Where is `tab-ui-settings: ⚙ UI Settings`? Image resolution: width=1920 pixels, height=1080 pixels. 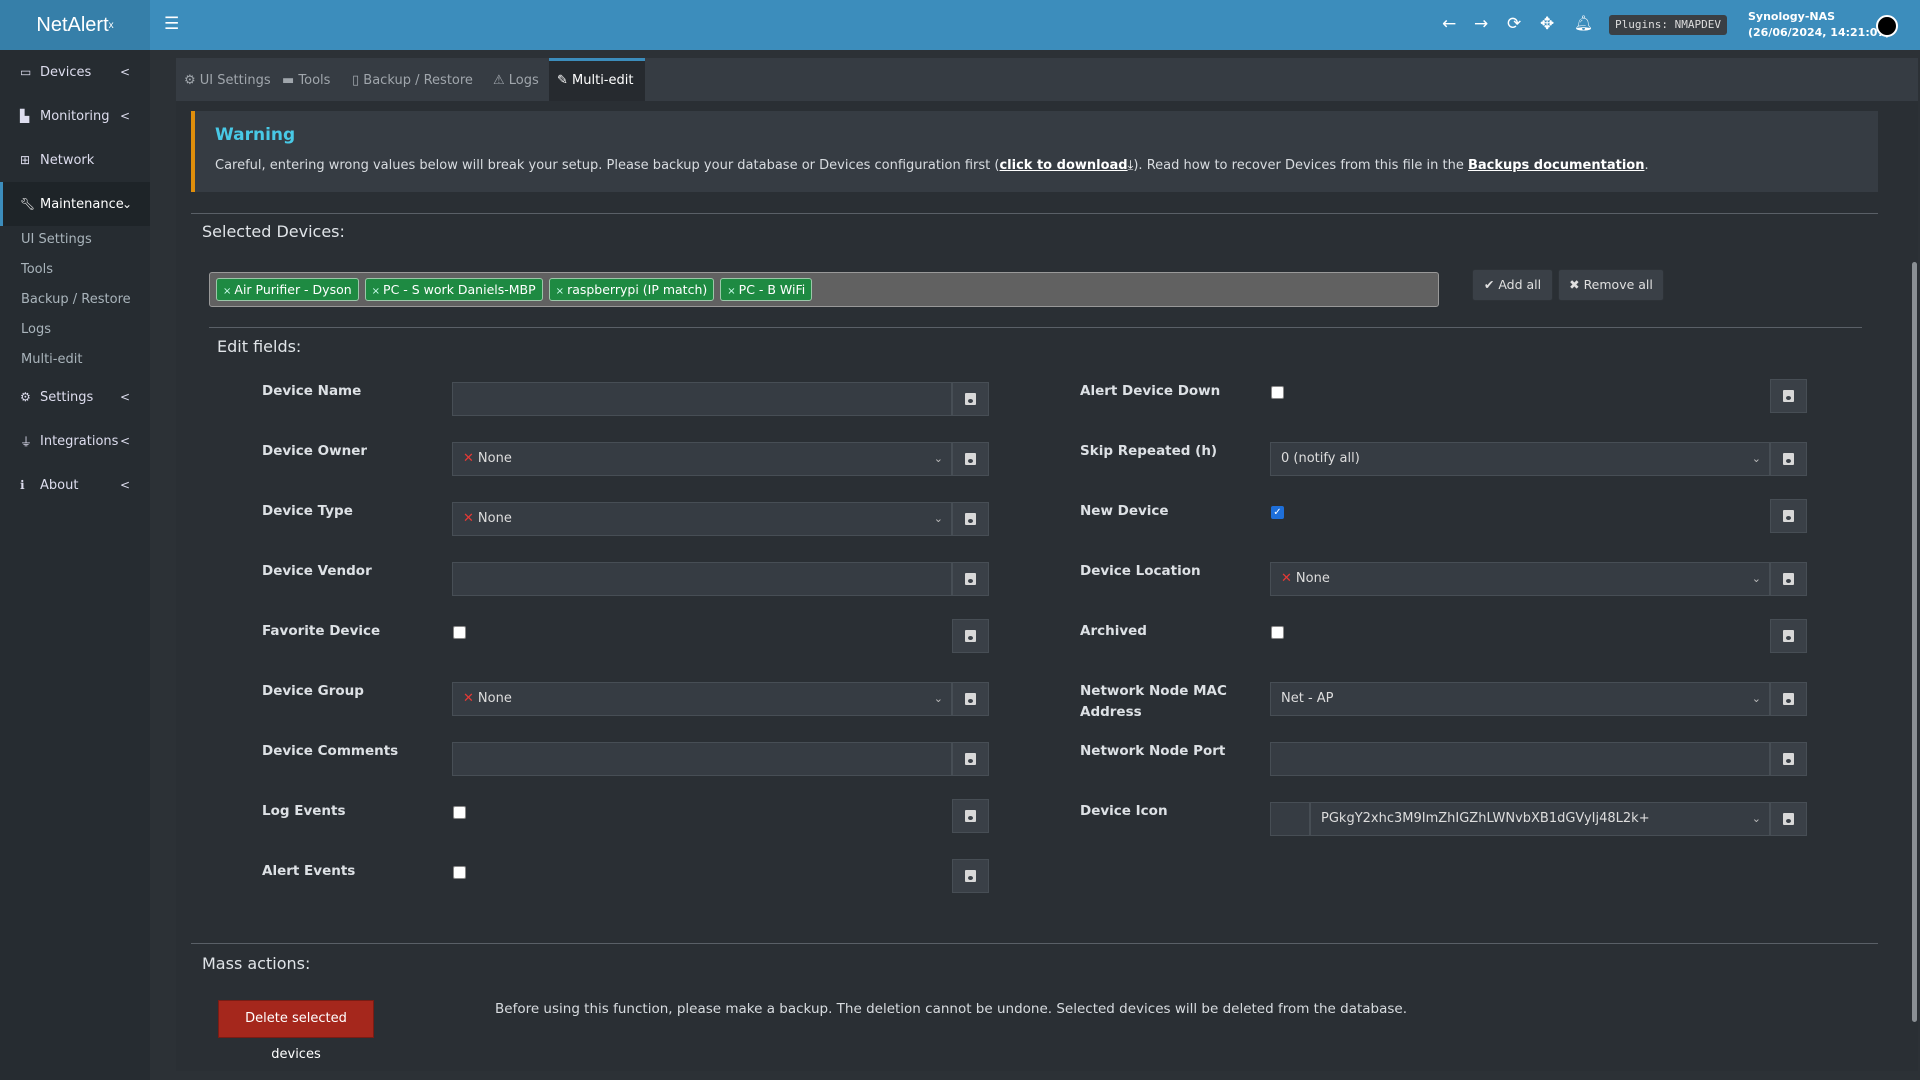
tab-ui-settings: ⚙ UI Settings is located at coordinates (227, 79).